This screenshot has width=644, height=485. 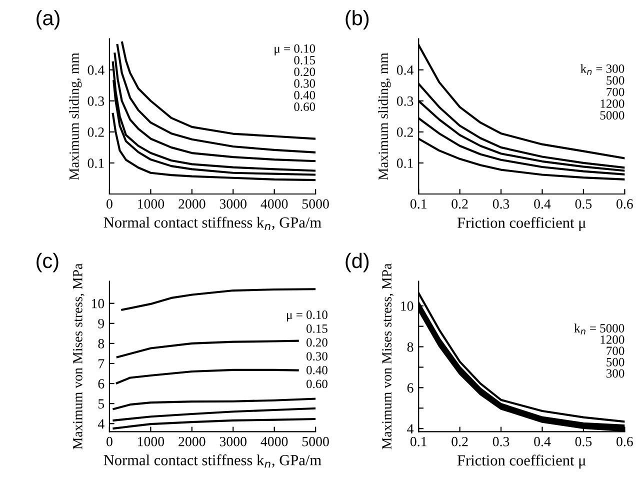 What do you see at coordinates (357, 20) in the screenshot?
I see `chart-title: (b)` at bounding box center [357, 20].